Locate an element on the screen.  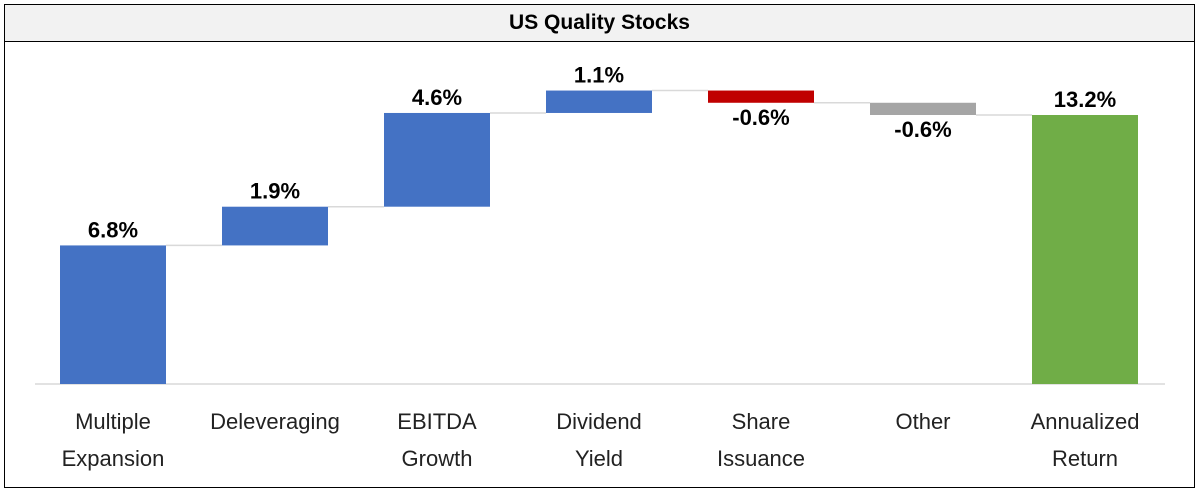
bar-other is located at coordinates (923, 108).